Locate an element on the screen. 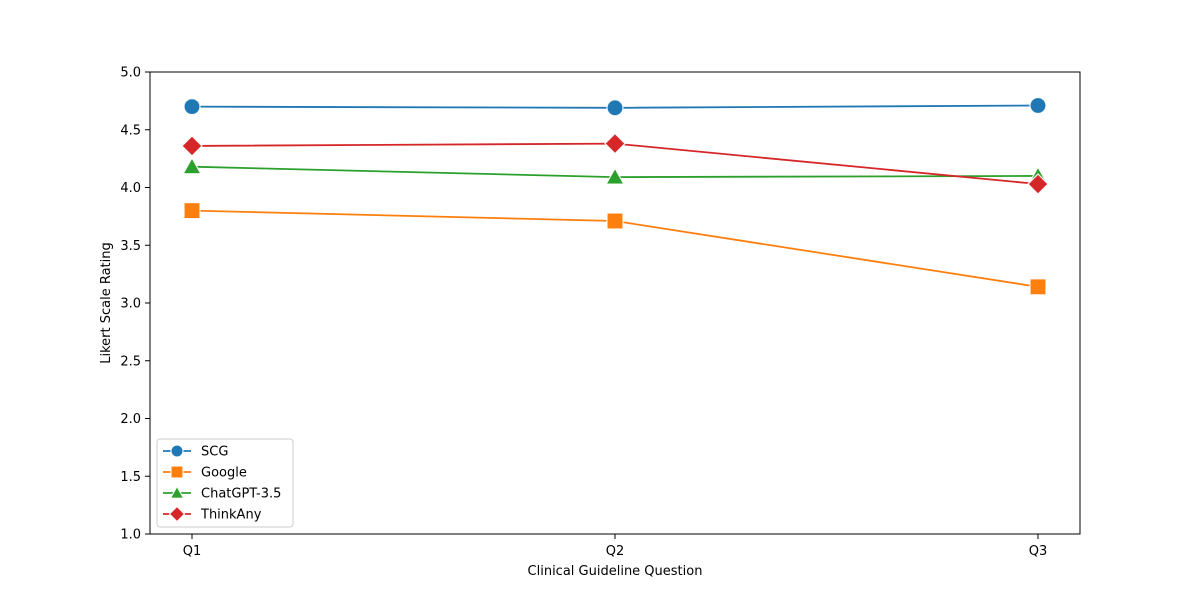 The height and width of the screenshot is (604, 1200). y-tick-label: 1.0 is located at coordinates (130, 535).